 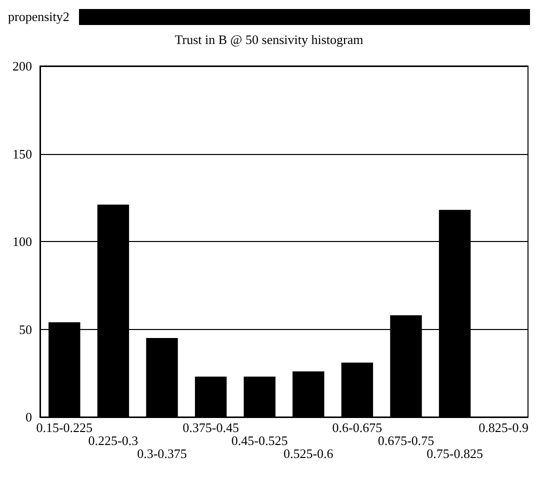 I want to click on x-tick-label: 0.825-0.9, so click(x=503, y=427).